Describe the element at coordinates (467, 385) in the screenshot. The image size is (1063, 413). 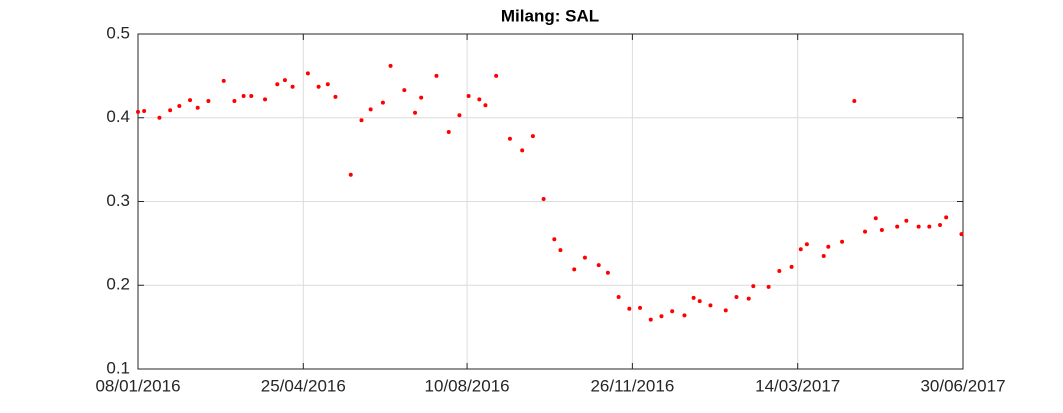
I see `x-tick-label: 10/08/2016` at that location.